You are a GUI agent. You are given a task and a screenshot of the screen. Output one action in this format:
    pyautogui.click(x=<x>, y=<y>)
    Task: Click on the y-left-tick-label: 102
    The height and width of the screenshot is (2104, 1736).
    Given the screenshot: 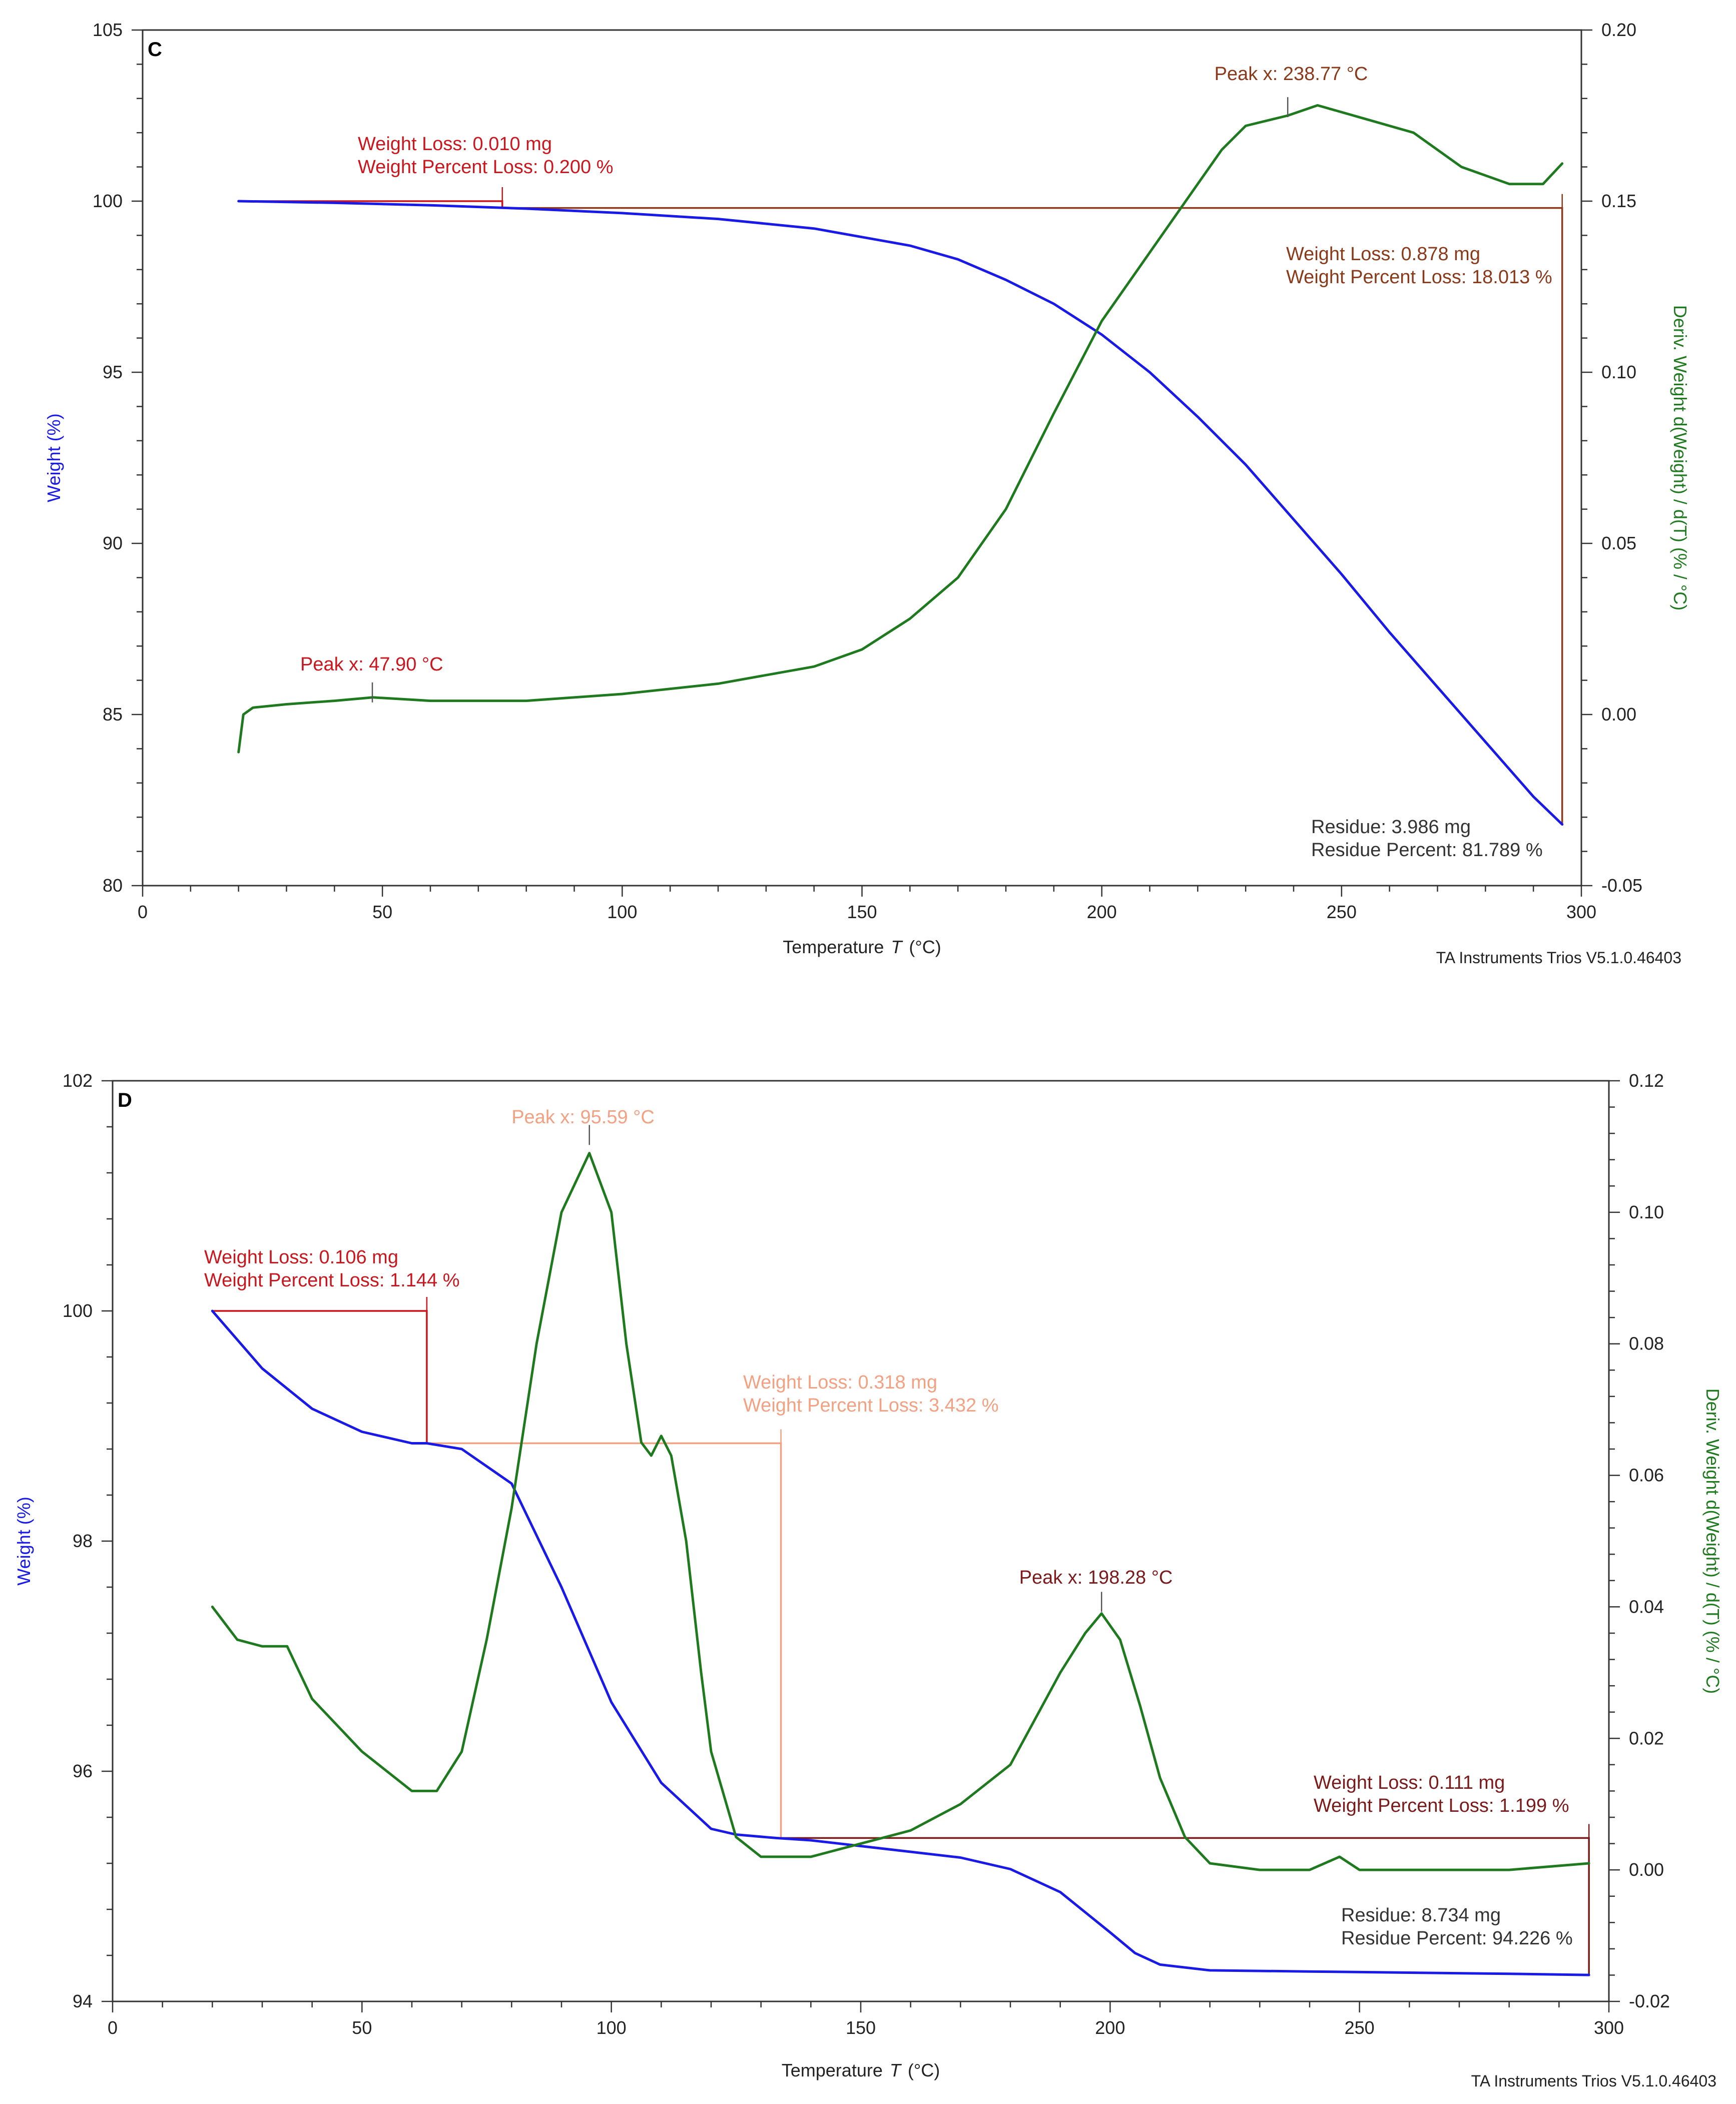 What is the action you would take?
    pyautogui.click(x=78, y=1081)
    